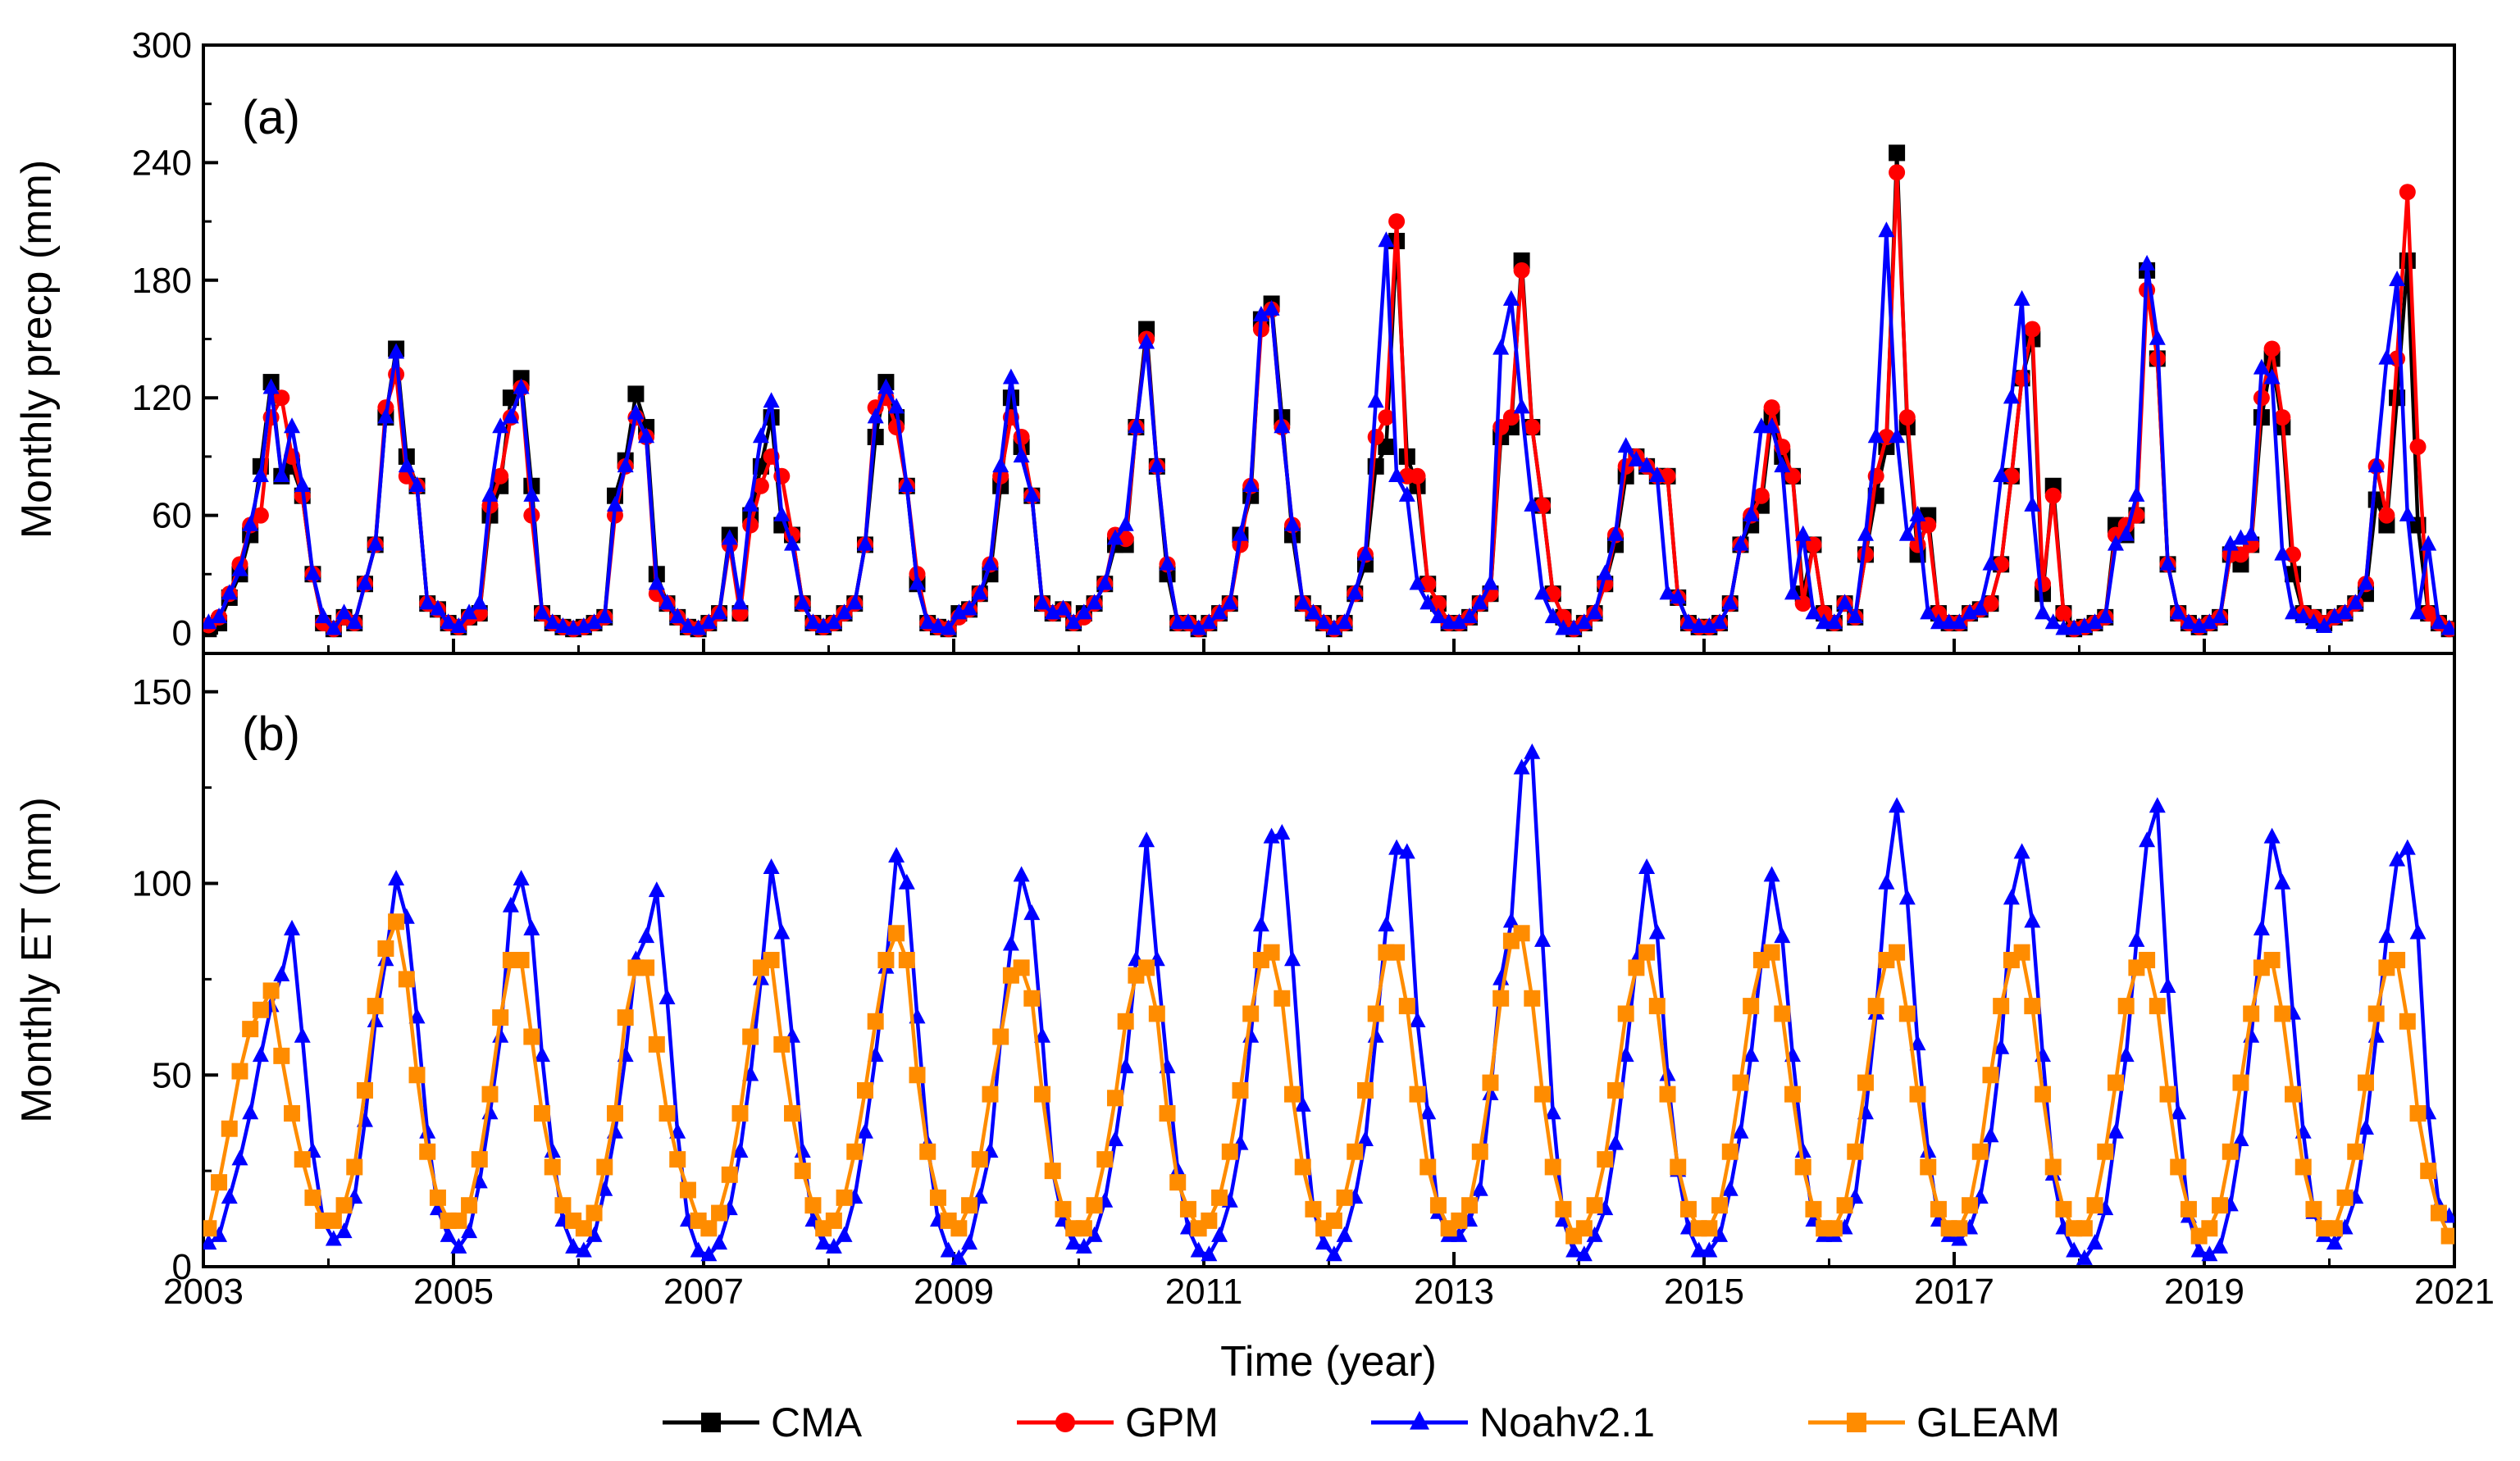 This screenshot has width=2520, height=1461. I want to click on panel-a-label: (a), so click(271, 117).